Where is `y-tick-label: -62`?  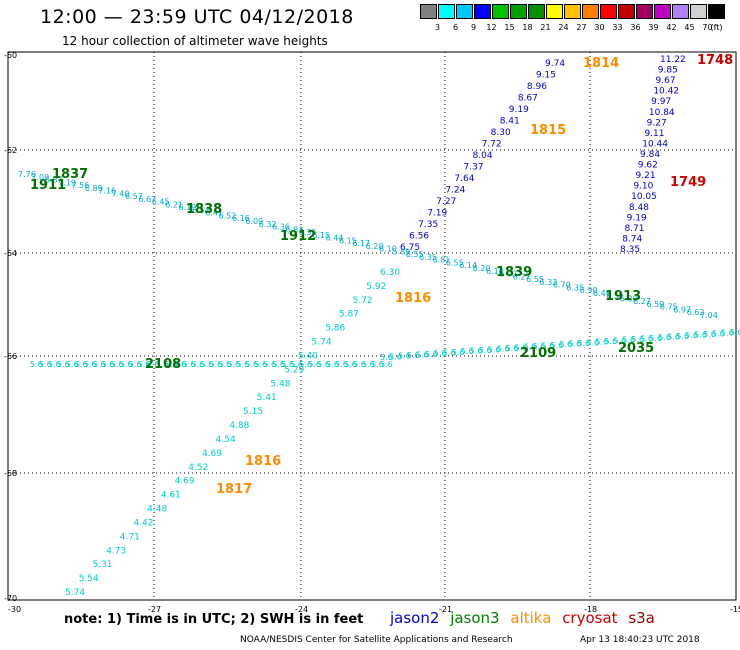
y-tick-label: -62 is located at coordinates (10, 150).